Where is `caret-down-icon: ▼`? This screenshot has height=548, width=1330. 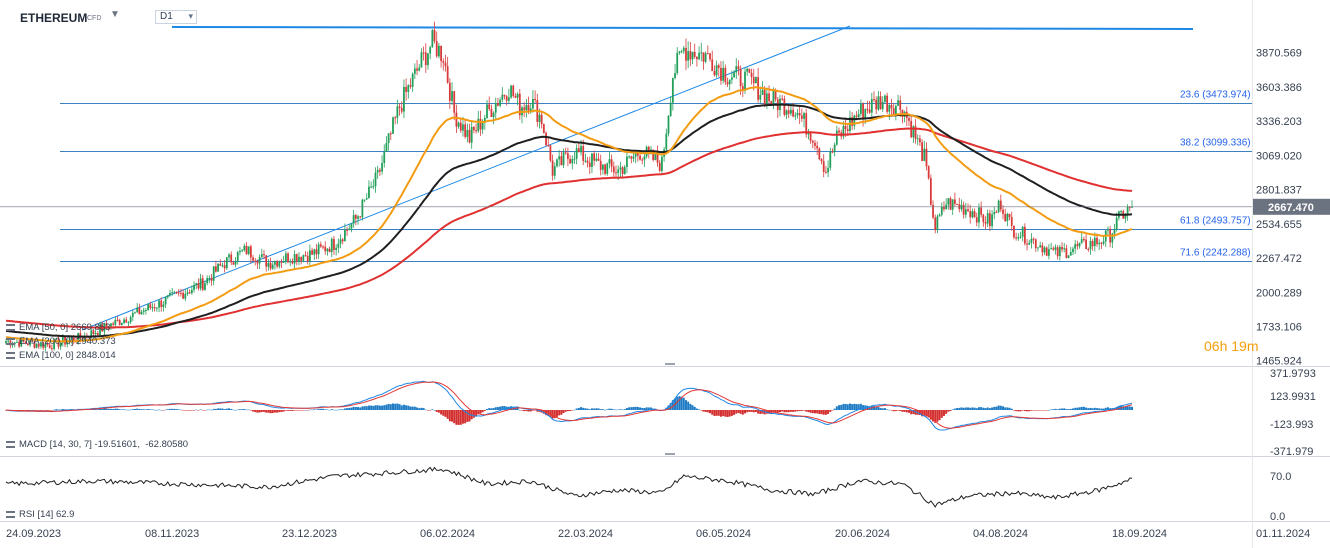 caret-down-icon: ▼ is located at coordinates (115, 14).